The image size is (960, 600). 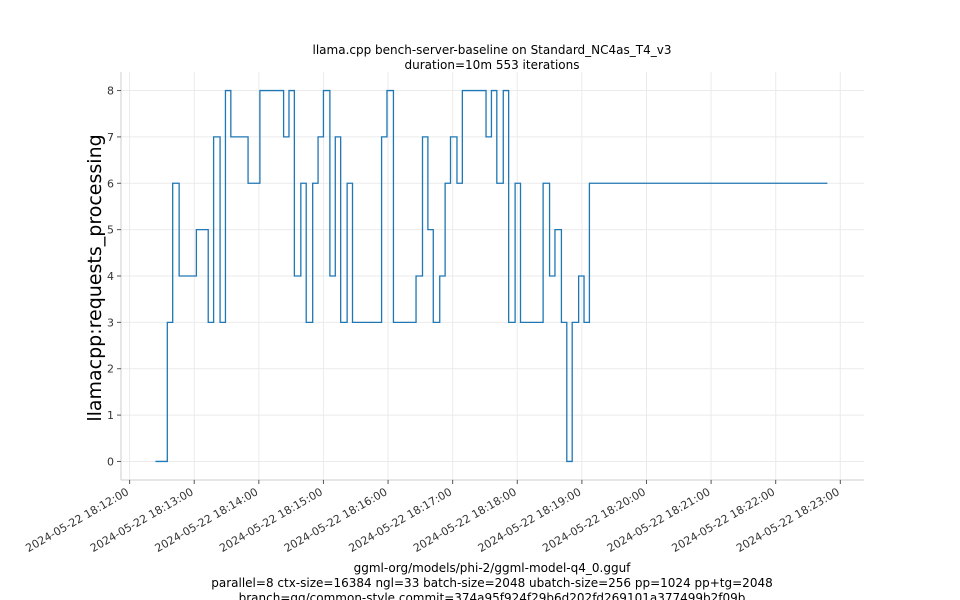 I want to click on x-tick-label: 2024-05-22 18:22:00, so click(x=724, y=520).